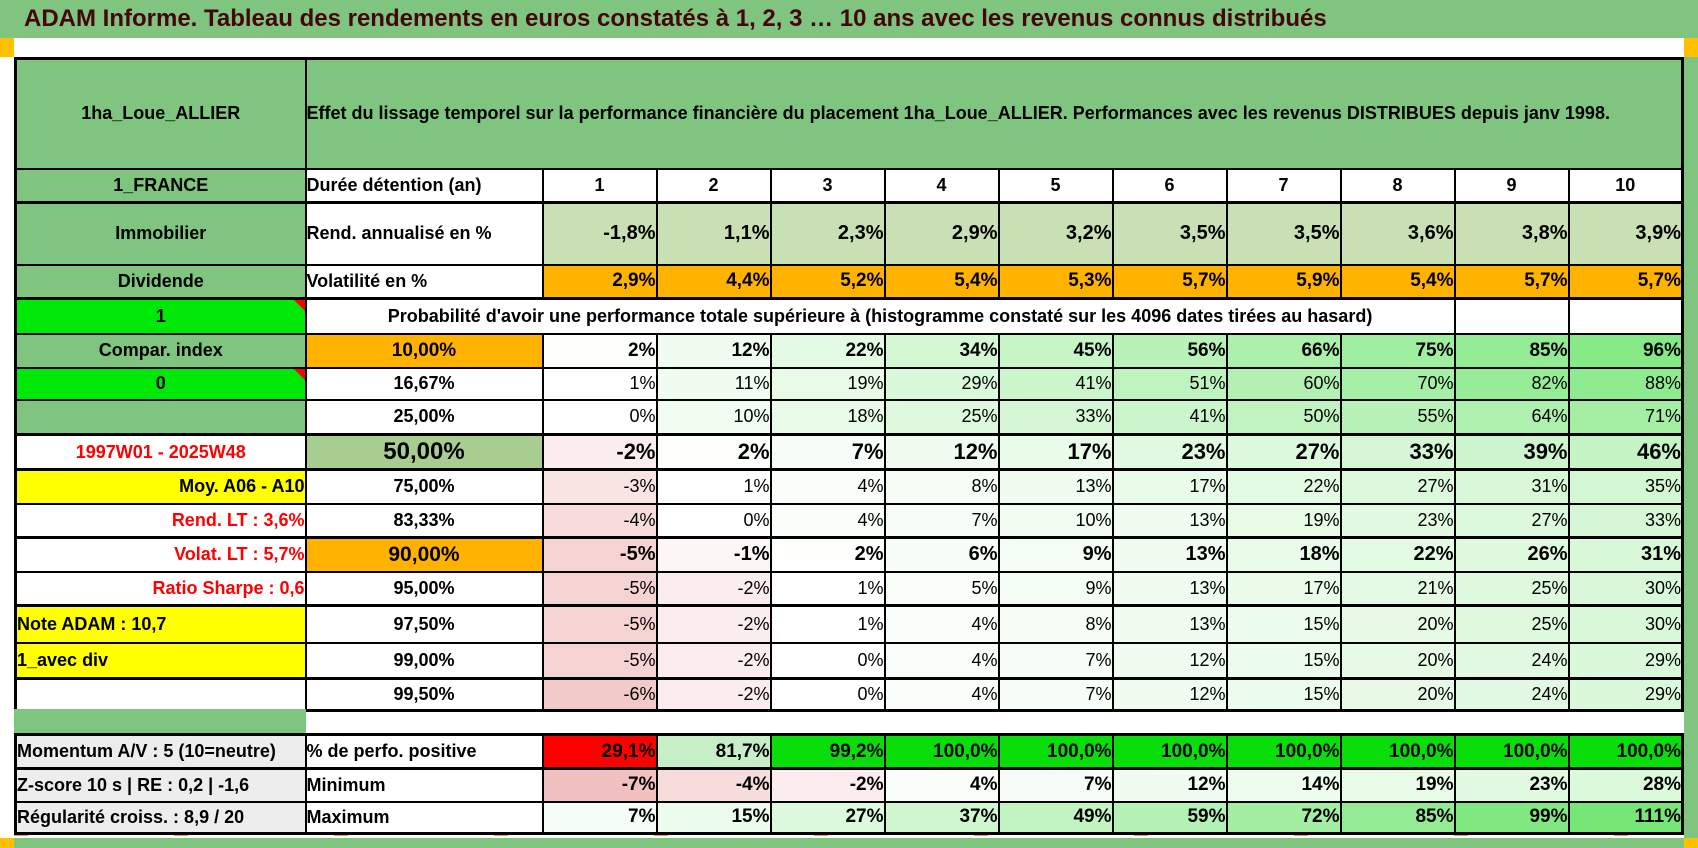 The width and height of the screenshot is (1698, 848). What do you see at coordinates (160, 817) in the screenshot?
I see `summary-row-label-cell: Régularité croiss. : 8,9 / 20` at bounding box center [160, 817].